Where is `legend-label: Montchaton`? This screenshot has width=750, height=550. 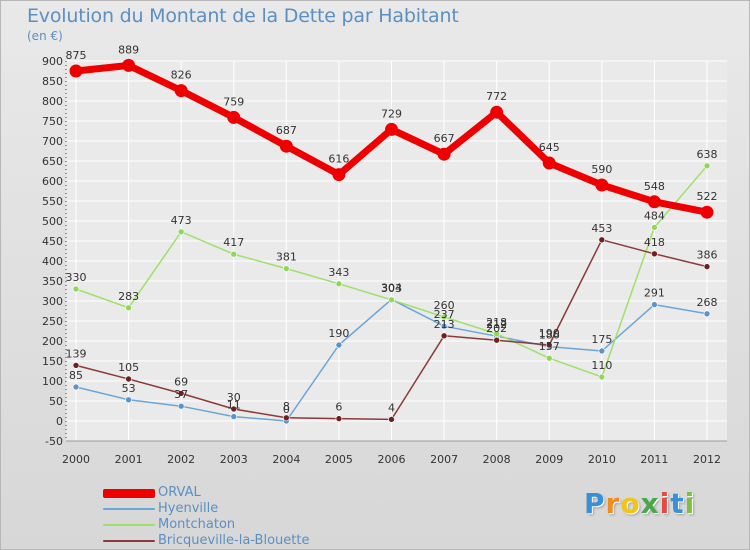
legend-label: Montchaton is located at coordinates (197, 524).